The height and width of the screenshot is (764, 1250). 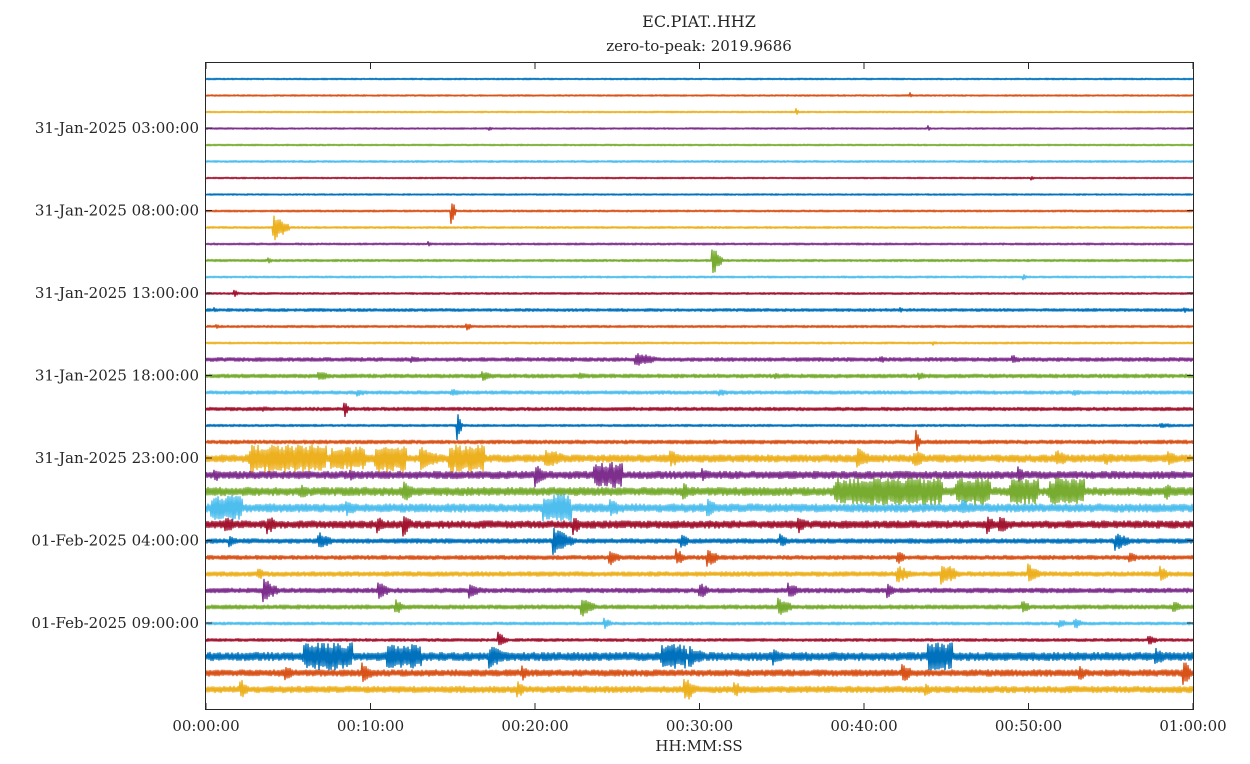 I want to click on y-tick-label-6: 01-Feb-2025 09:00:00, so click(x=115, y=623).